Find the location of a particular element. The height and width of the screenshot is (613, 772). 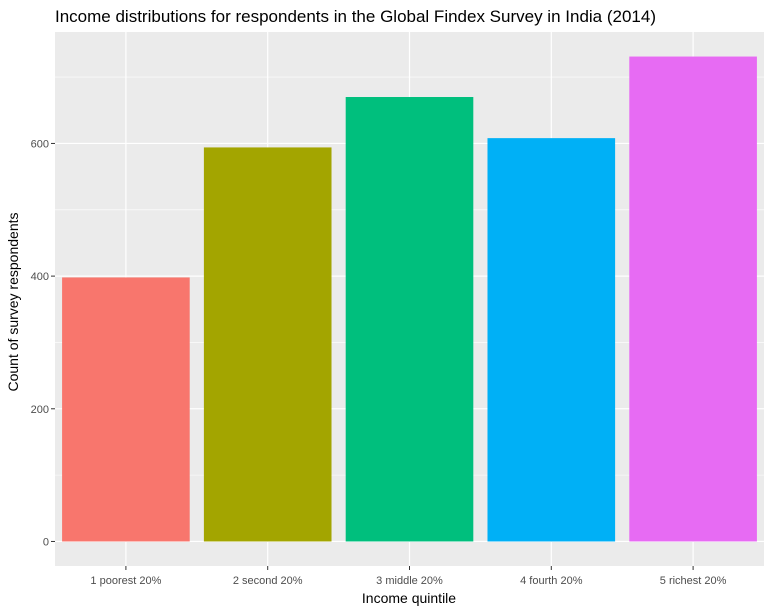

x-axis-title: Income quintile is located at coordinates (409, 598).